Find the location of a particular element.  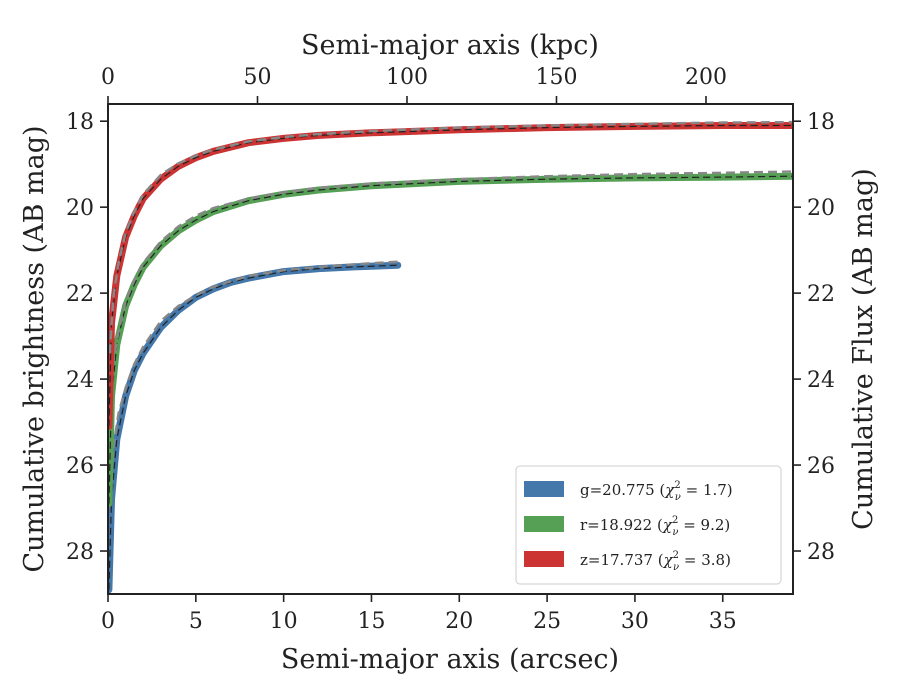

top-x-tick-label: 0 is located at coordinates (108, 77).